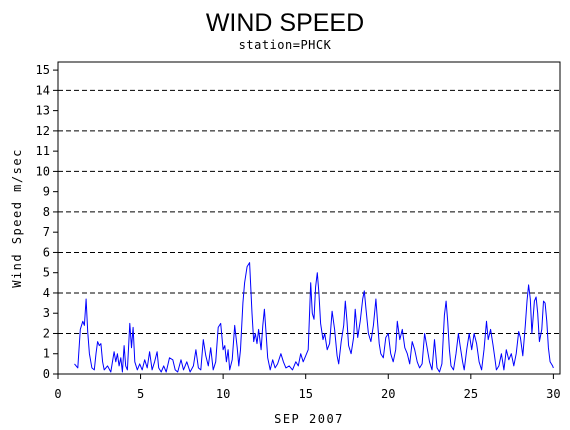 The width and height of the screenshot is (570, 430). Describe the element at coordinates (43, 111) in the screenshot. I see `y-tick-label: 13` at that location.